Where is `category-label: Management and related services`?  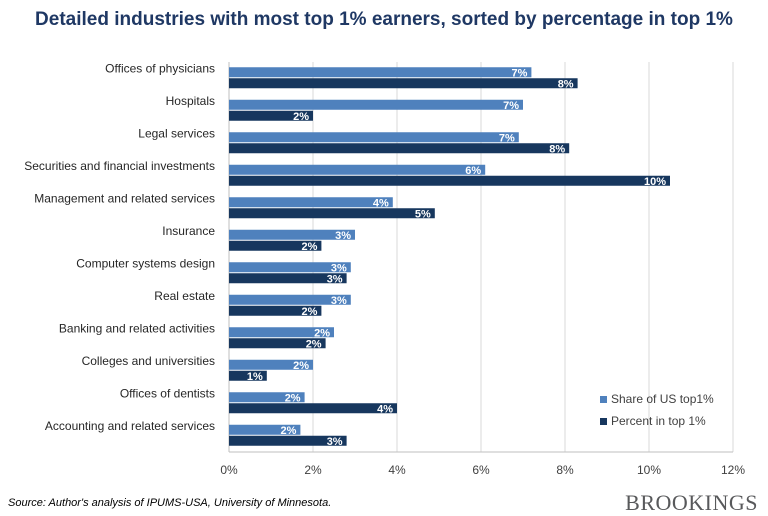 category-label: Management and related services is located at coordinates (124, 198).